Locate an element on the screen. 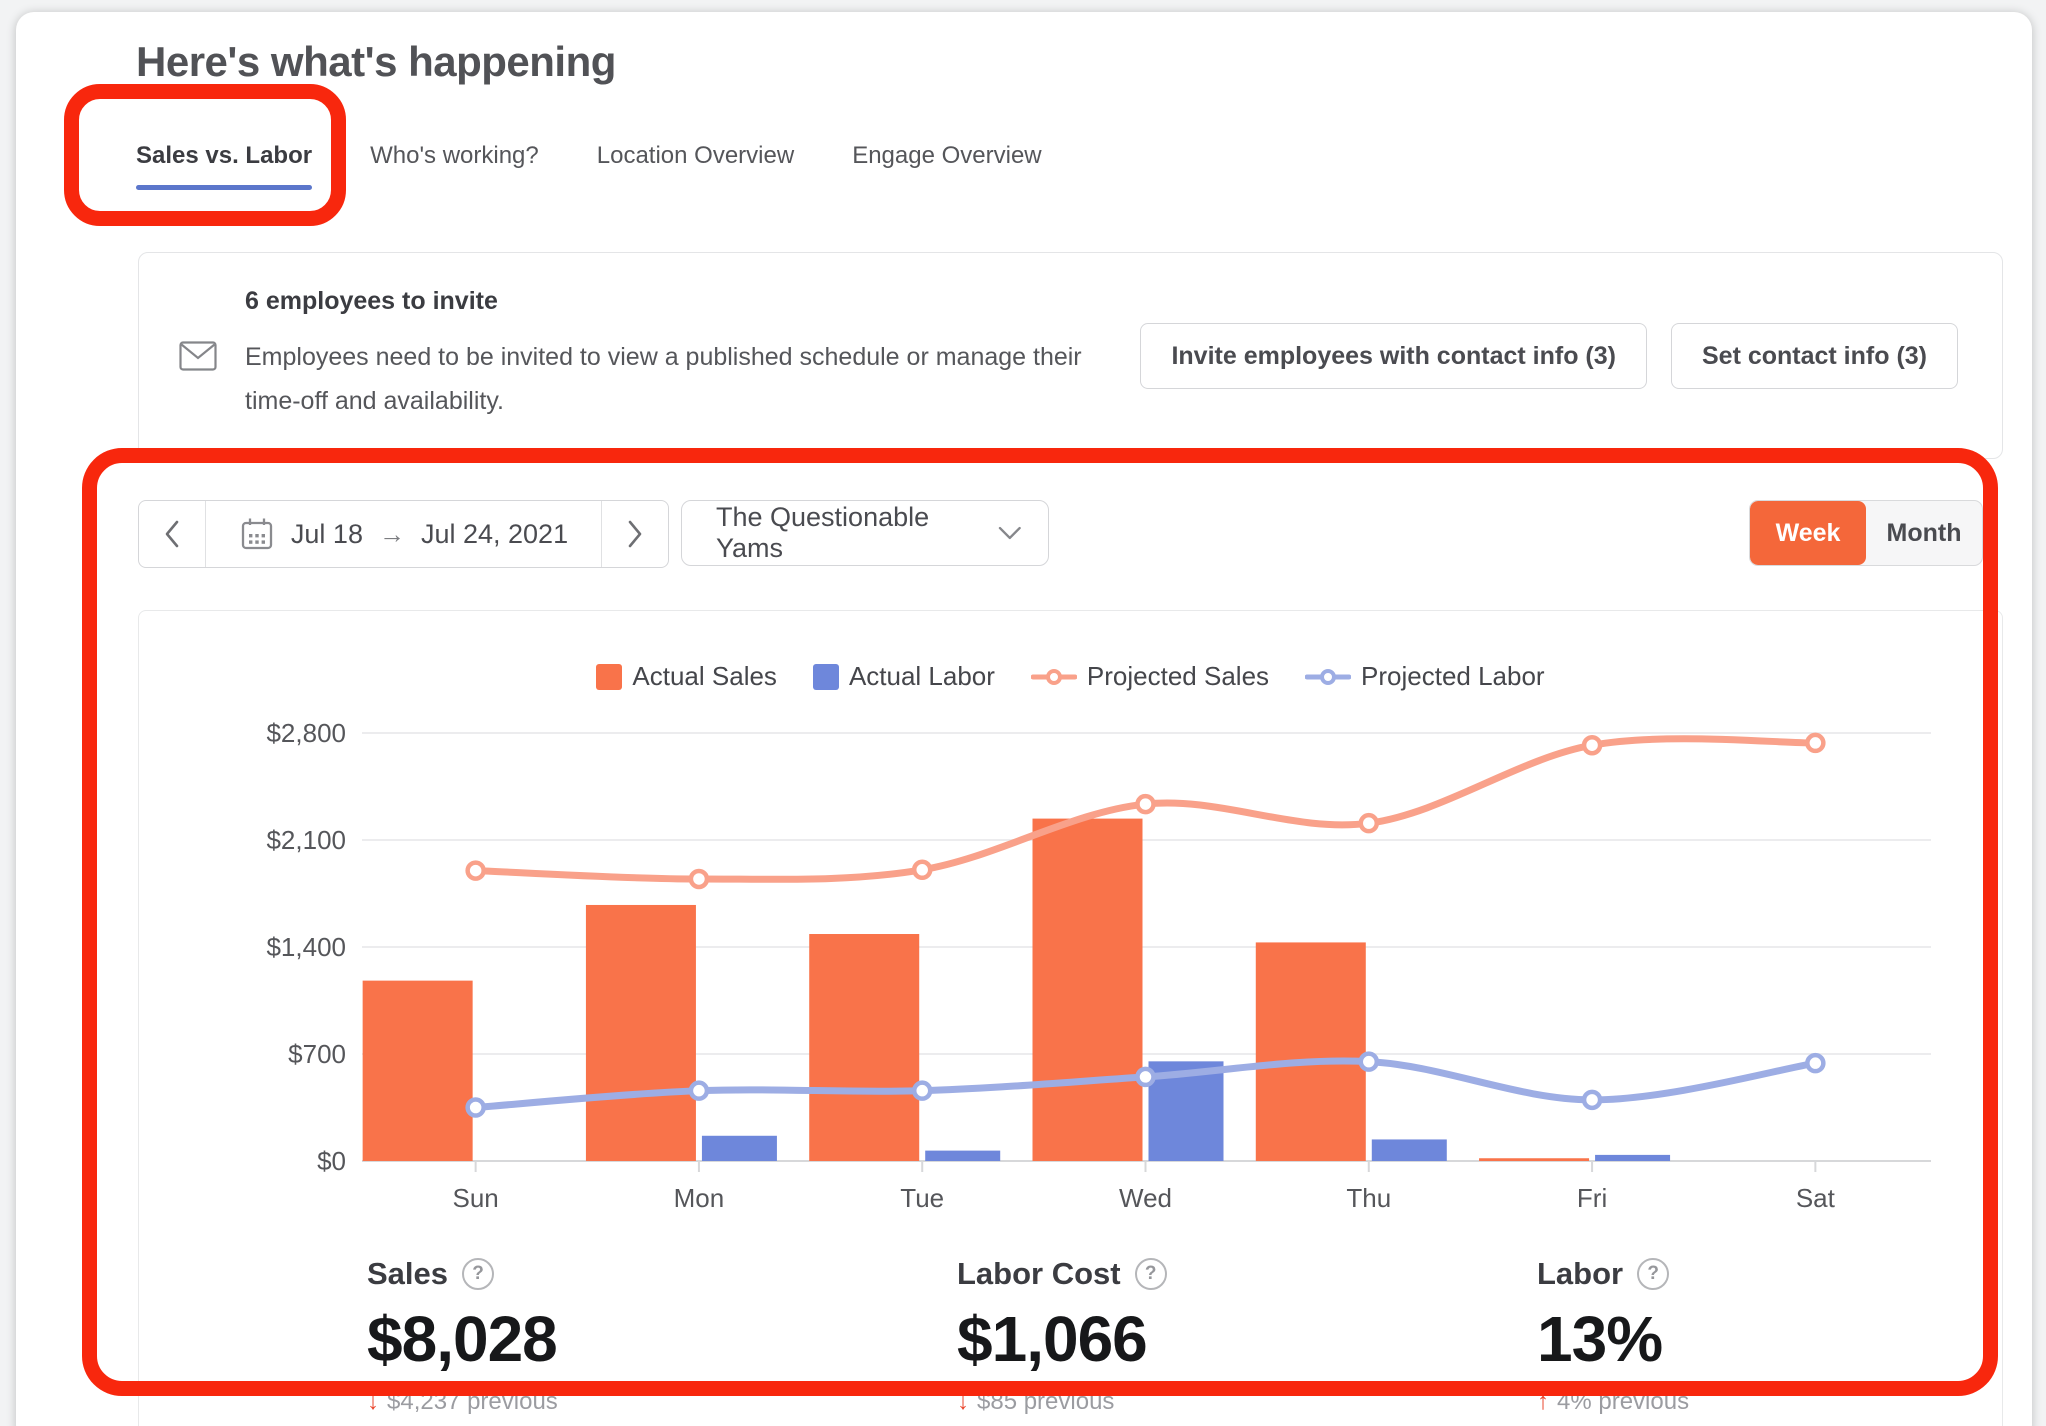 Image resolution: width=2046 pixels, height=1426 pixels. legend-label: Projected Labor is located at coordinates (1453, 676).